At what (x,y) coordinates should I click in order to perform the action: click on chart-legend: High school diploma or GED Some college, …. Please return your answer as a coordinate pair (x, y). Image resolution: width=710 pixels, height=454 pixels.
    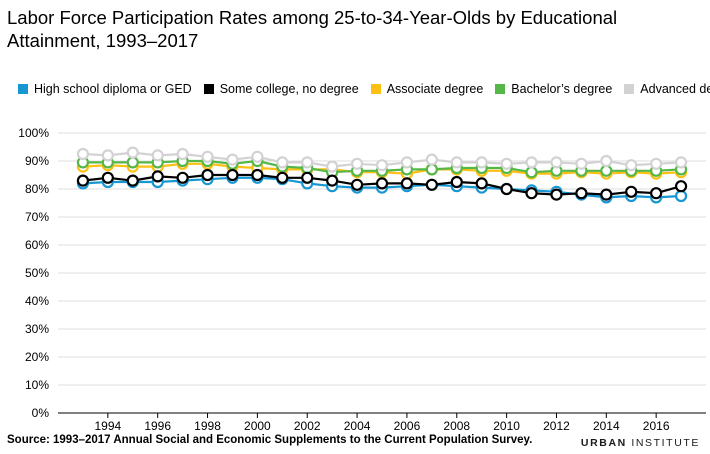
    Looking at the image, I should click on (364, 89).